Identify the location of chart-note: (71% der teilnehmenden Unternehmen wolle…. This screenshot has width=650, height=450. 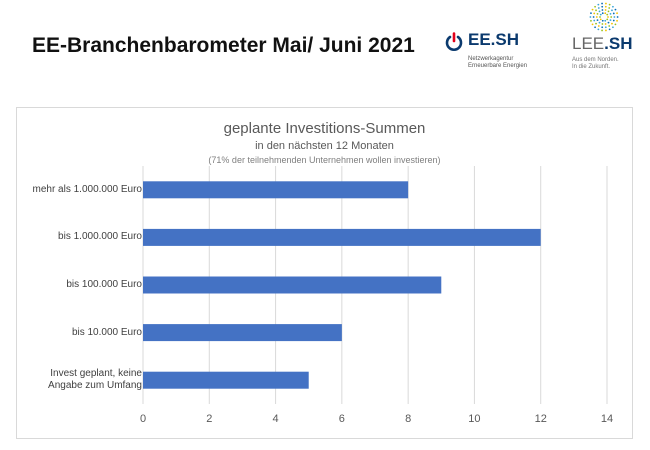
(324, 160).